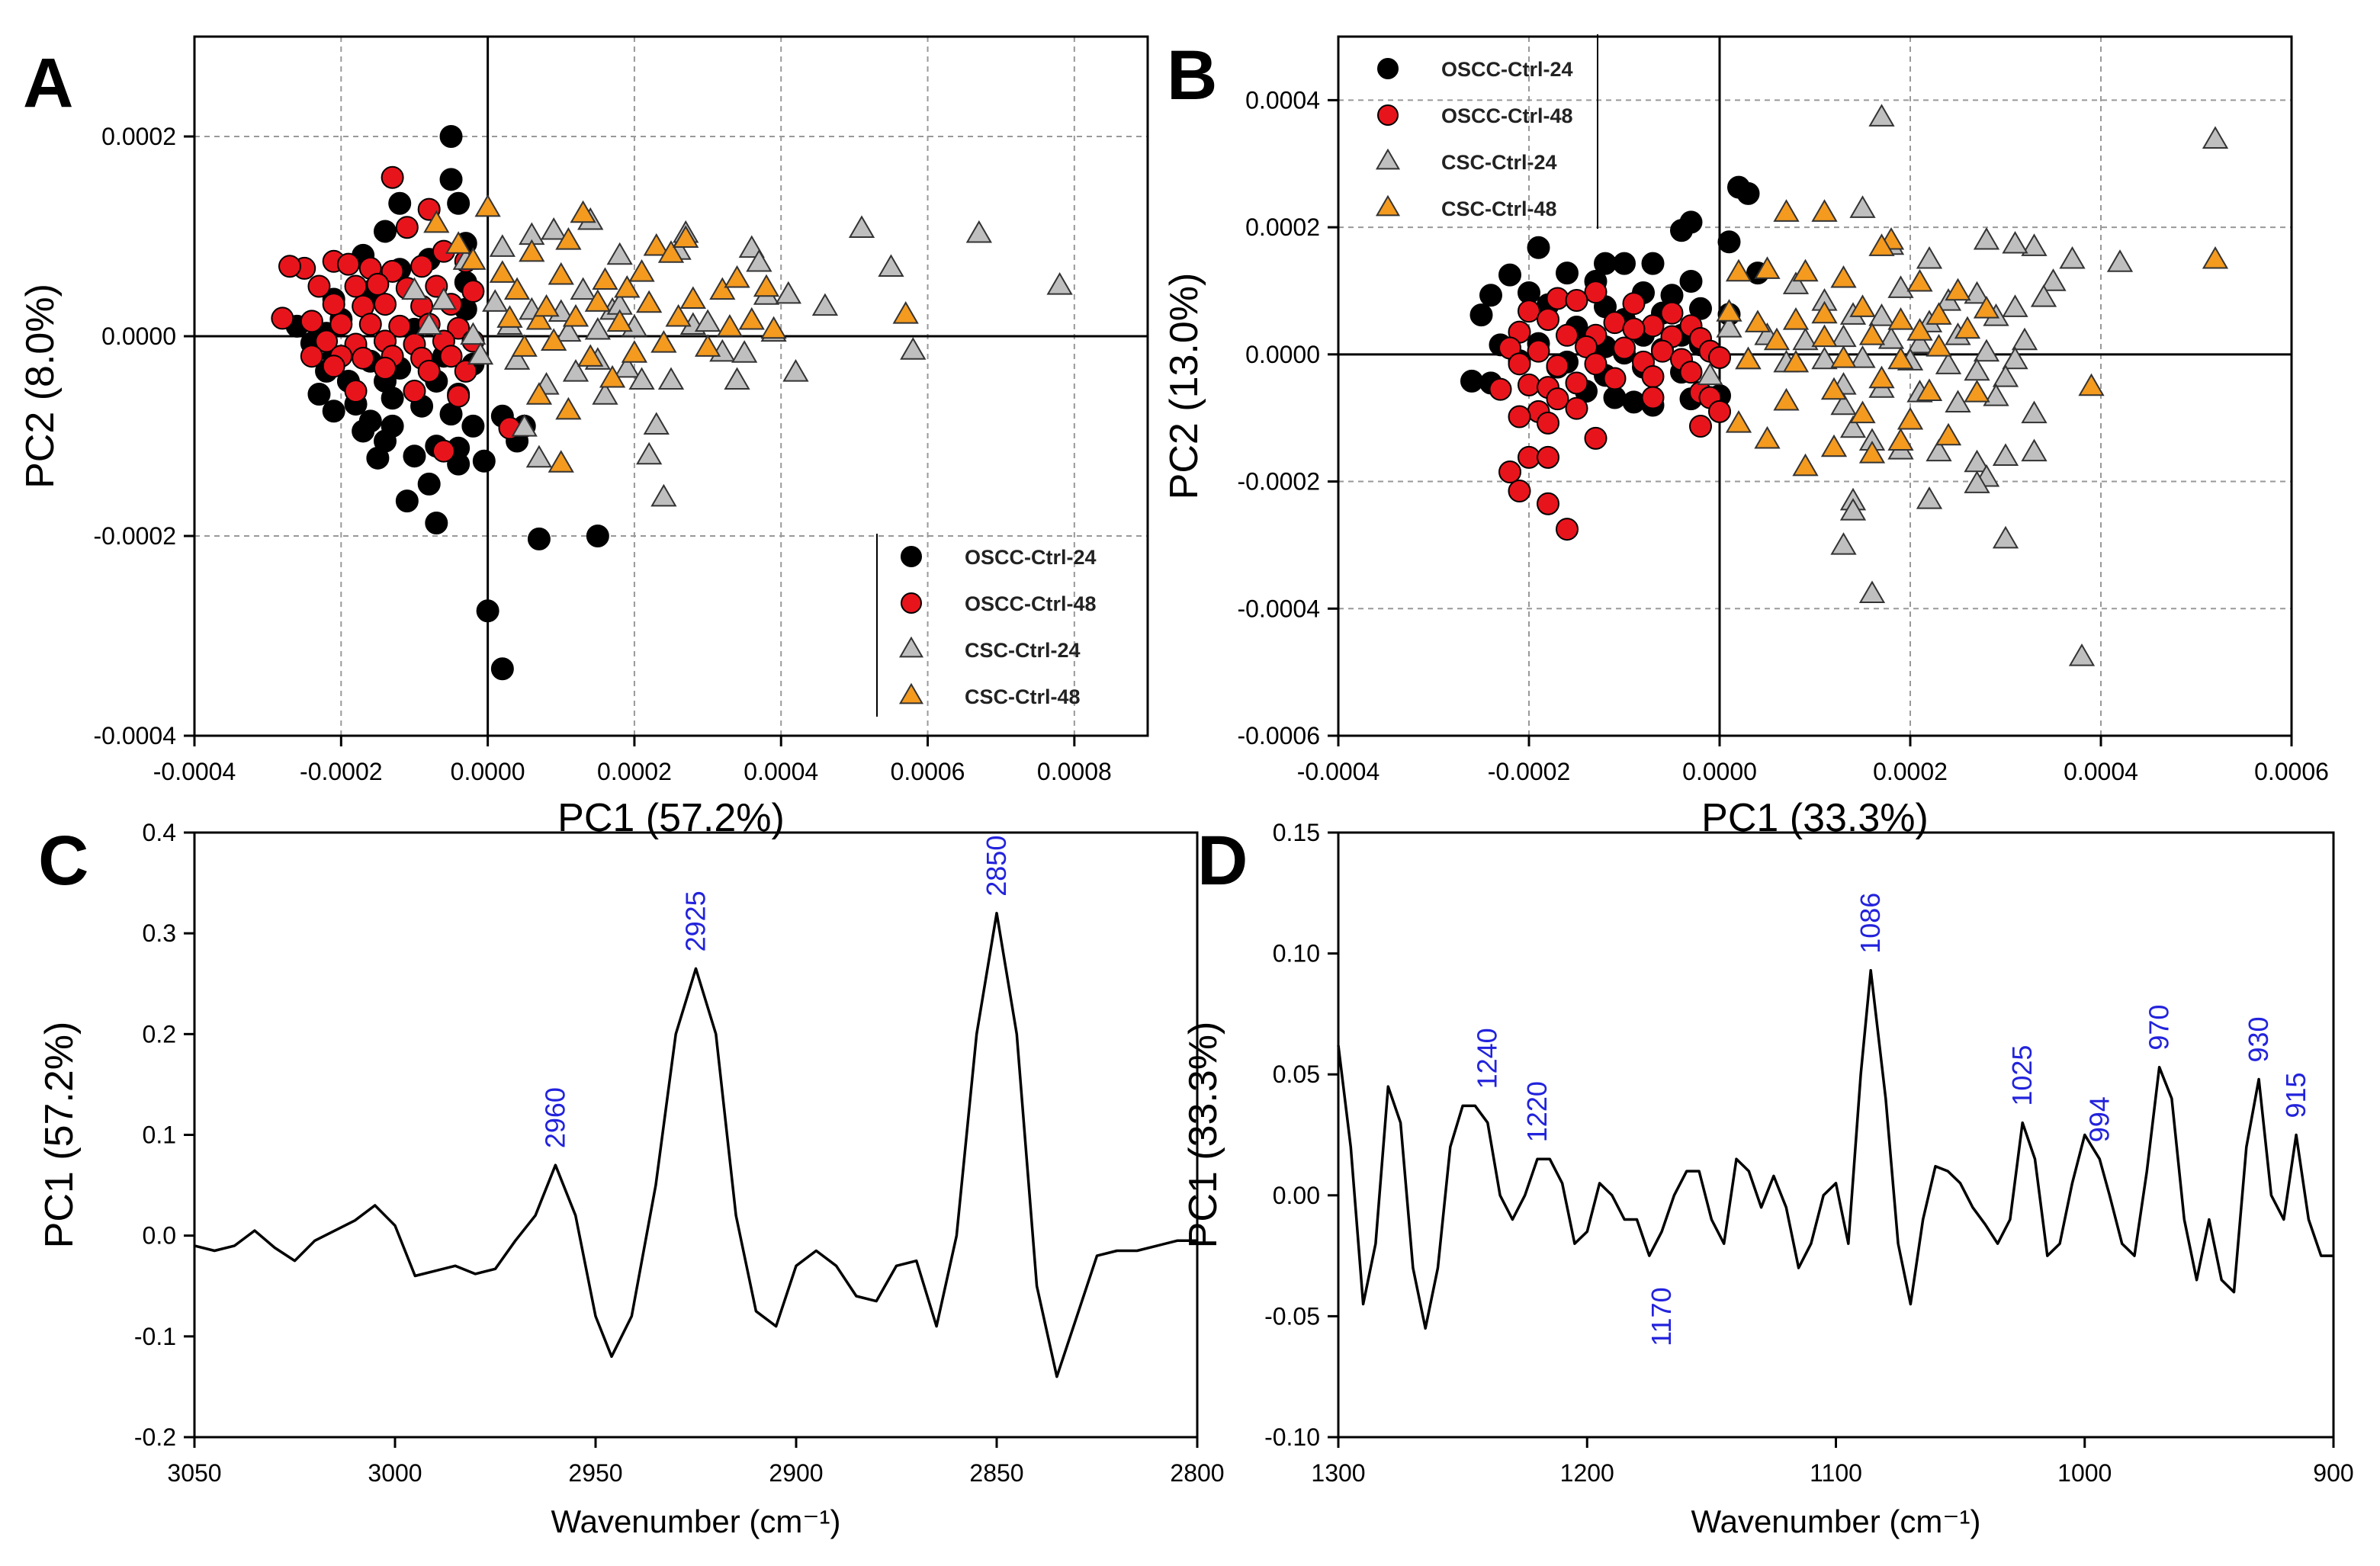  Describe the element at coordinates (2084, 1473) in the screenshot. I see `x-tick-label: 1000` at that location.